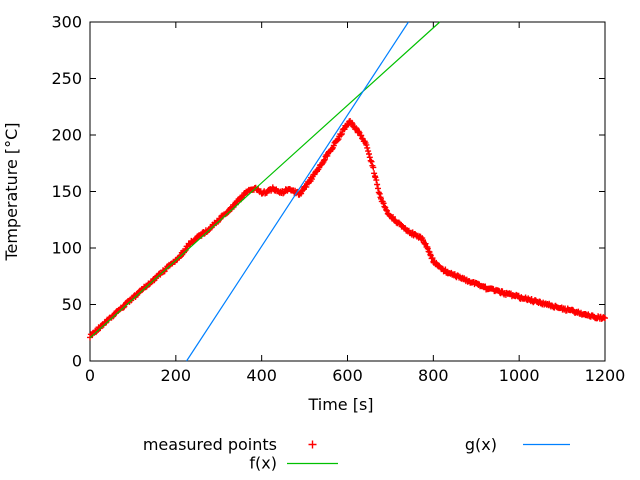 This screenshot has width=640, height=480. I want to click on x-tick-label: 800, so click(433, 375).